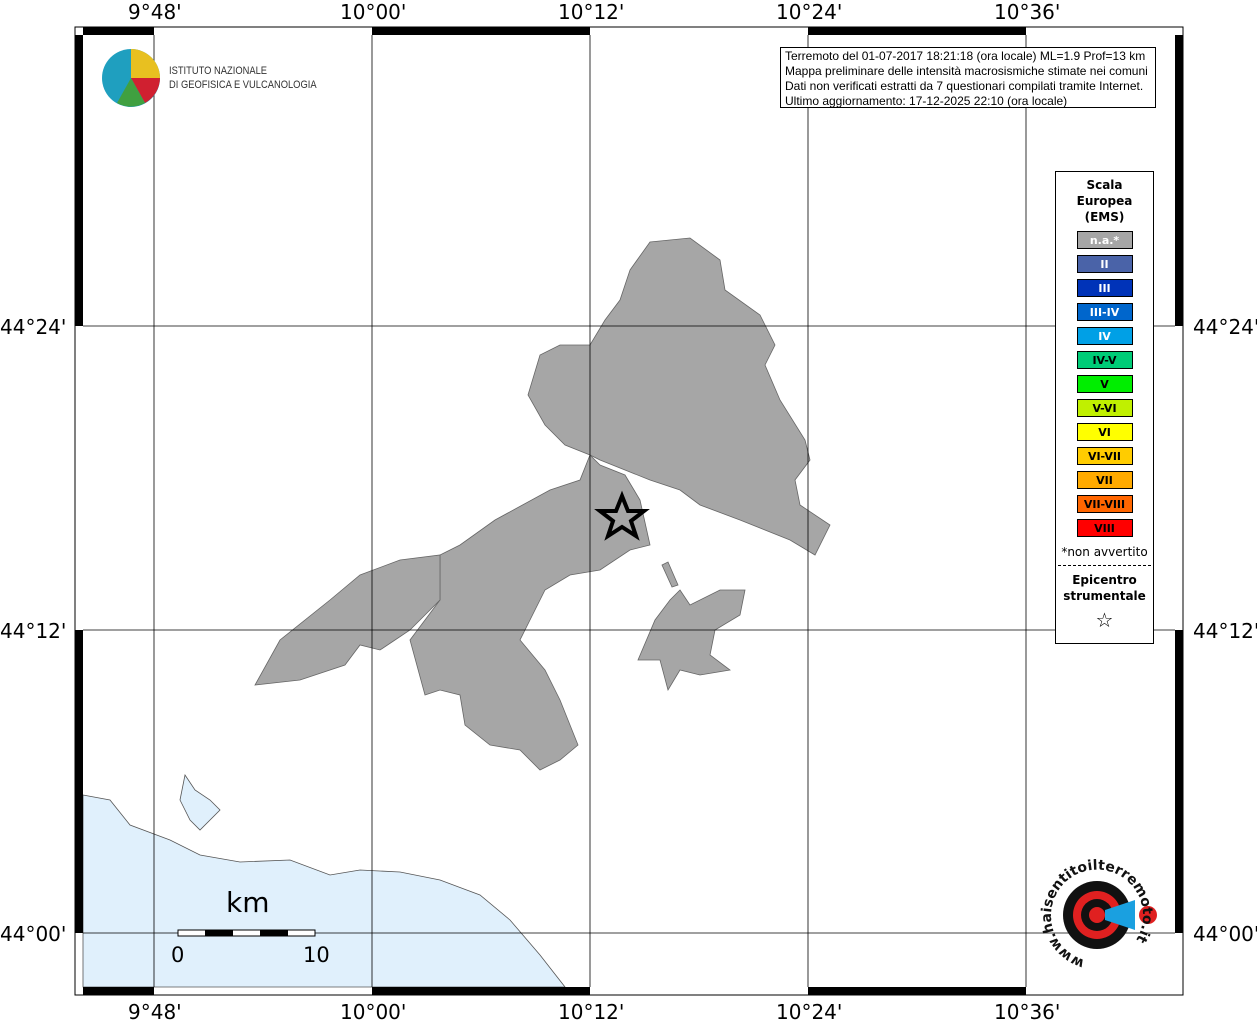  I want to click on legend-swatch: VII, so click(1104, 480).